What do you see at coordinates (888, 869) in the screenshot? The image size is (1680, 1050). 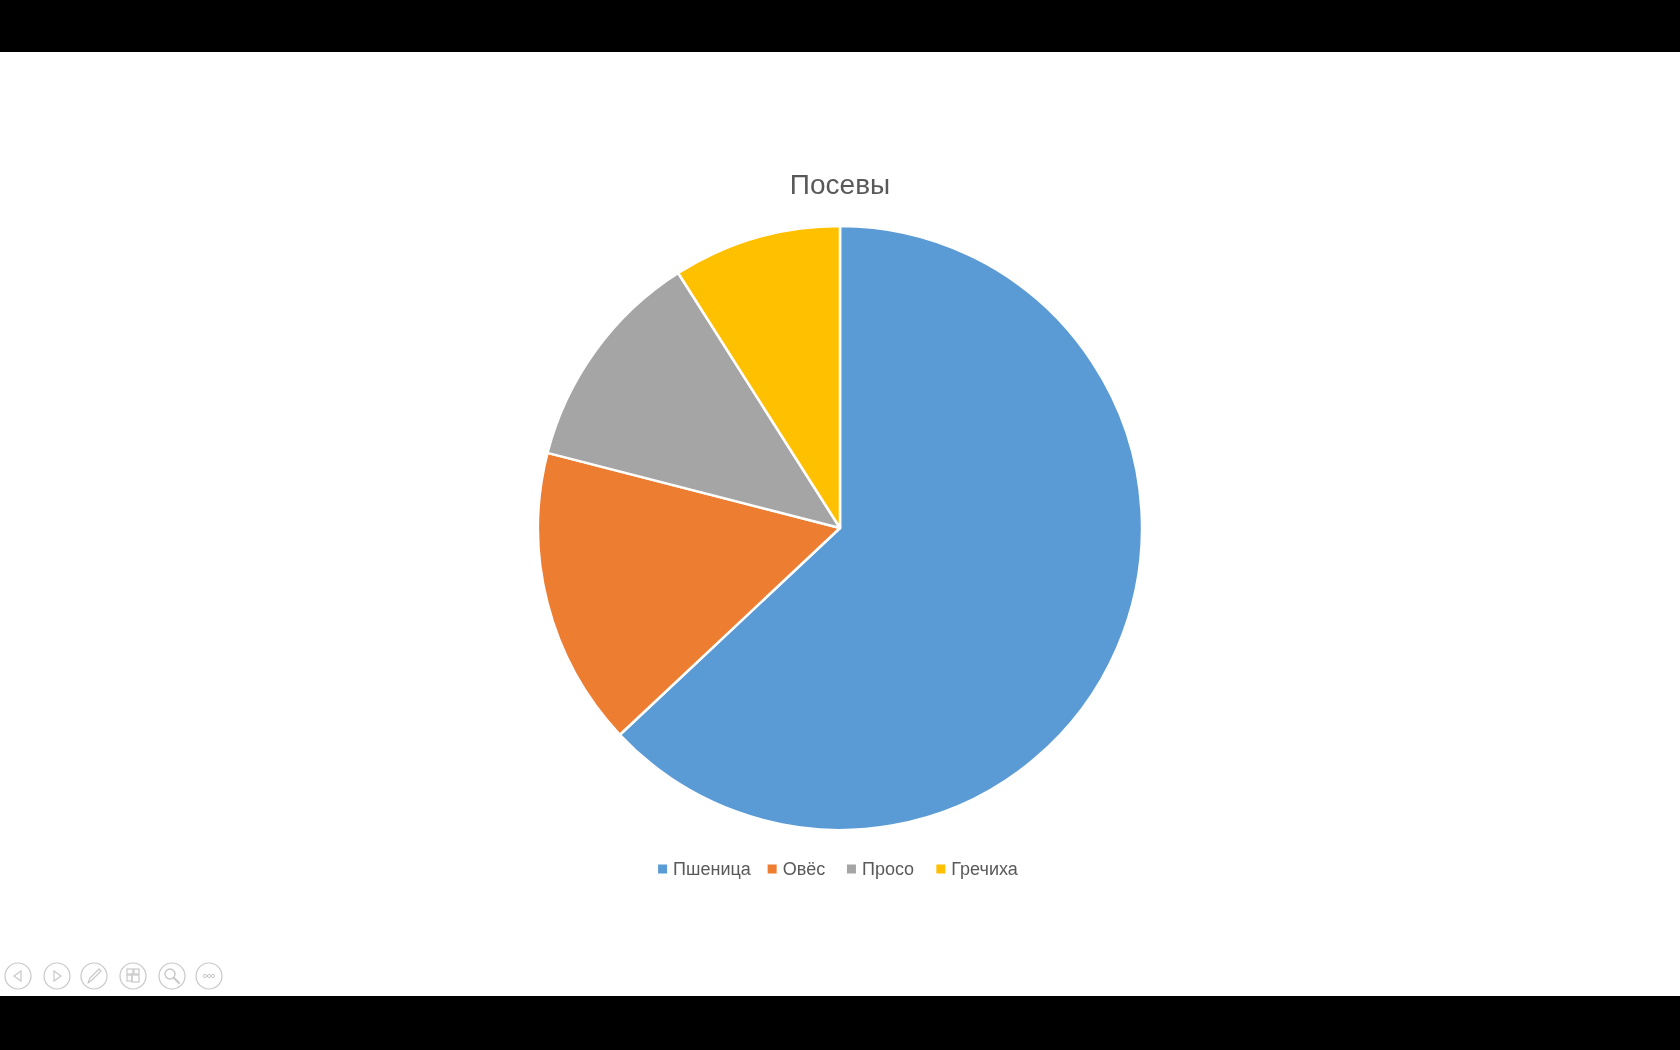 I see `legend-label: Просо` at bounding box center [888, 869].